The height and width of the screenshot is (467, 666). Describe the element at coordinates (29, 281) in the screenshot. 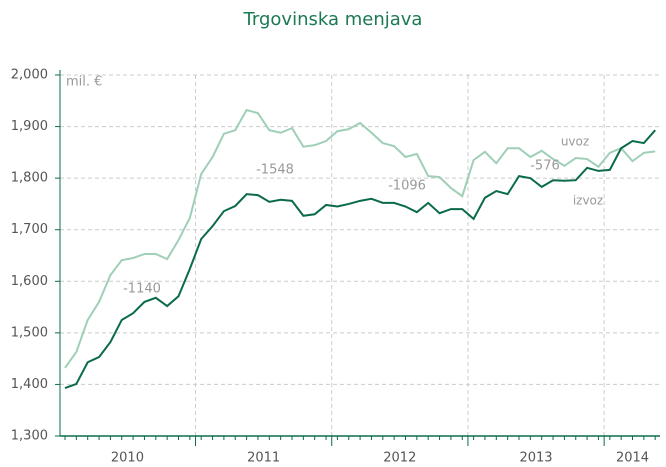

I see `y-tick-label: 1,600` at that location.